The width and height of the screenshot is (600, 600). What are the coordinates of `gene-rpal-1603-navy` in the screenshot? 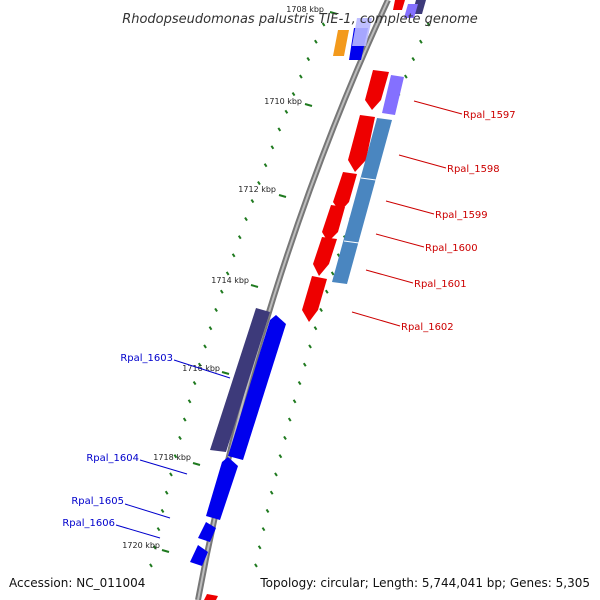 It's located at (240, 380).